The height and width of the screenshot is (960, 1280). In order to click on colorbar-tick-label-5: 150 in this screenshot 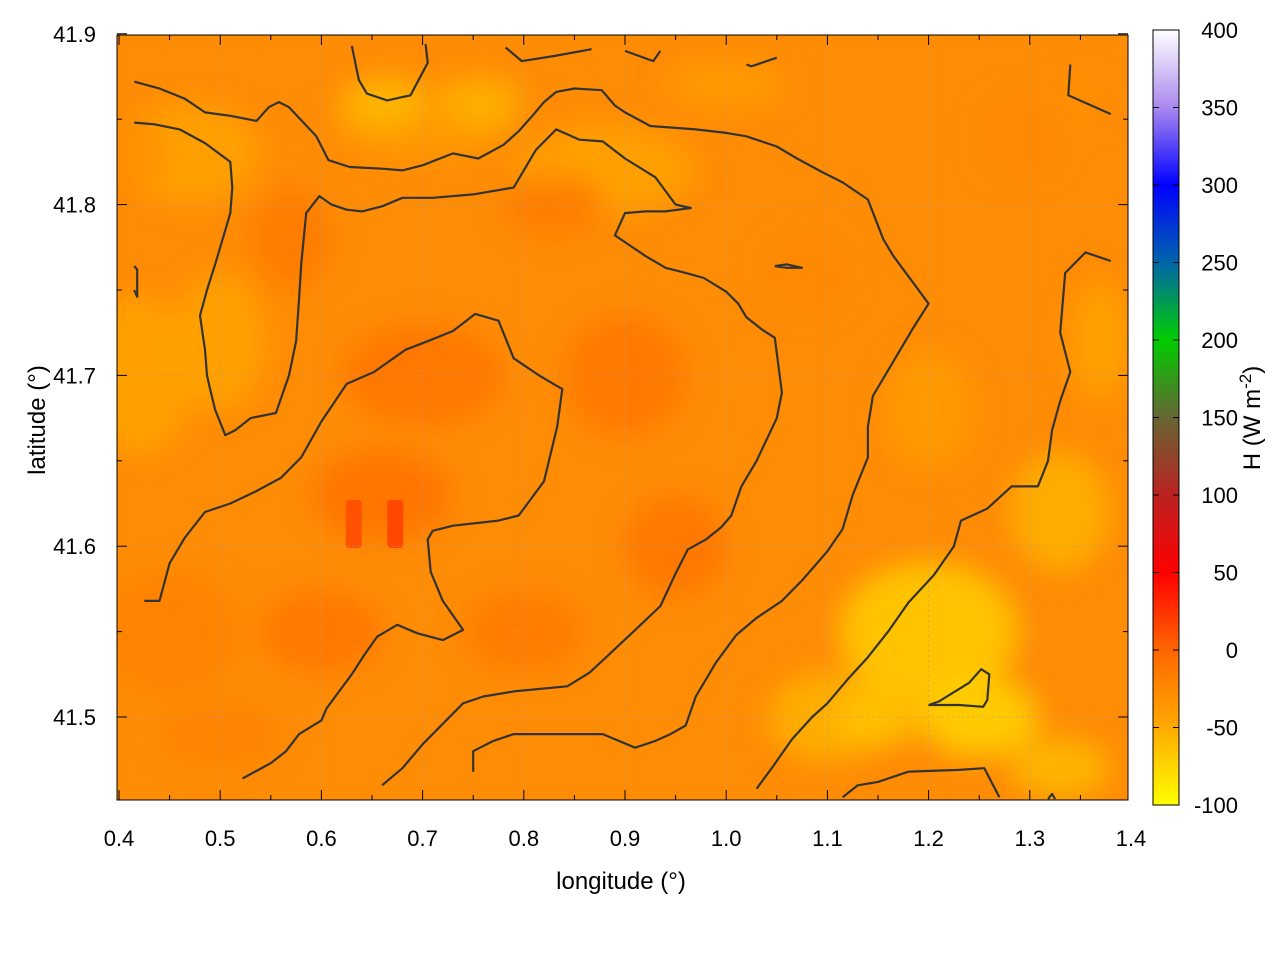, I will do `click(1219, 418)`.